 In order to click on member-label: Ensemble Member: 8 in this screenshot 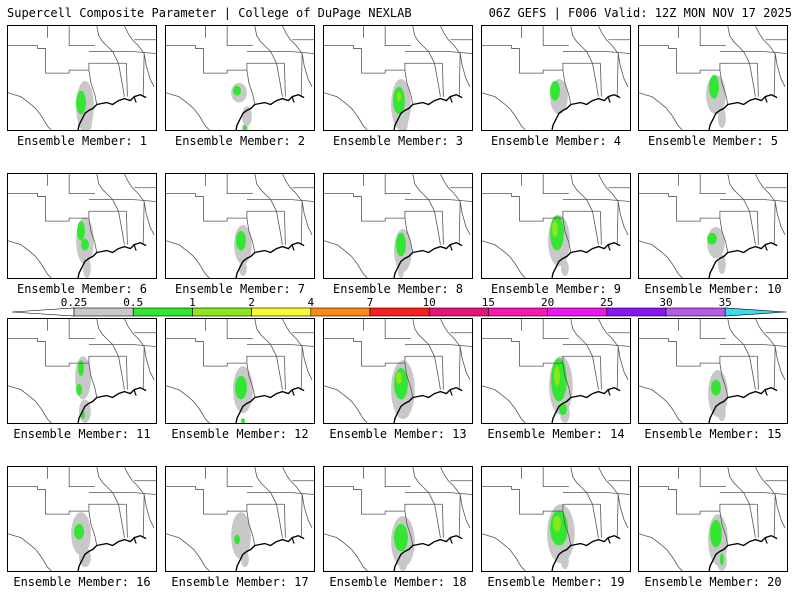, I will do `click(398, 289)`.